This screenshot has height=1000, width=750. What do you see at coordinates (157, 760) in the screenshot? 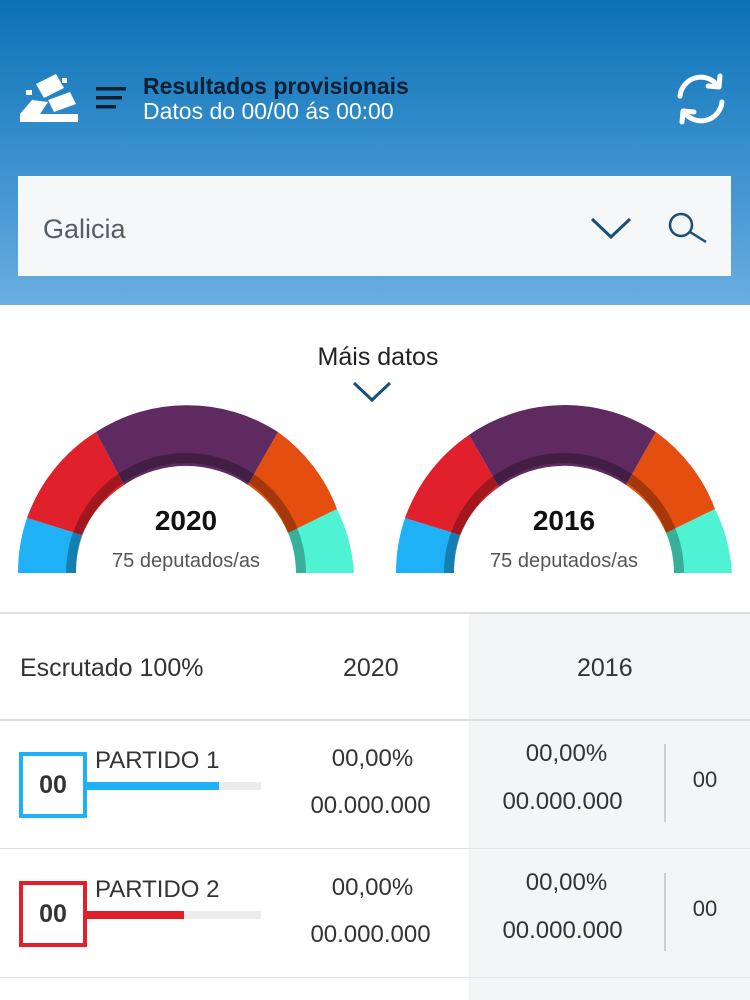
I see `party-name: PARTIDO 1` at bounding box center [157, 760].